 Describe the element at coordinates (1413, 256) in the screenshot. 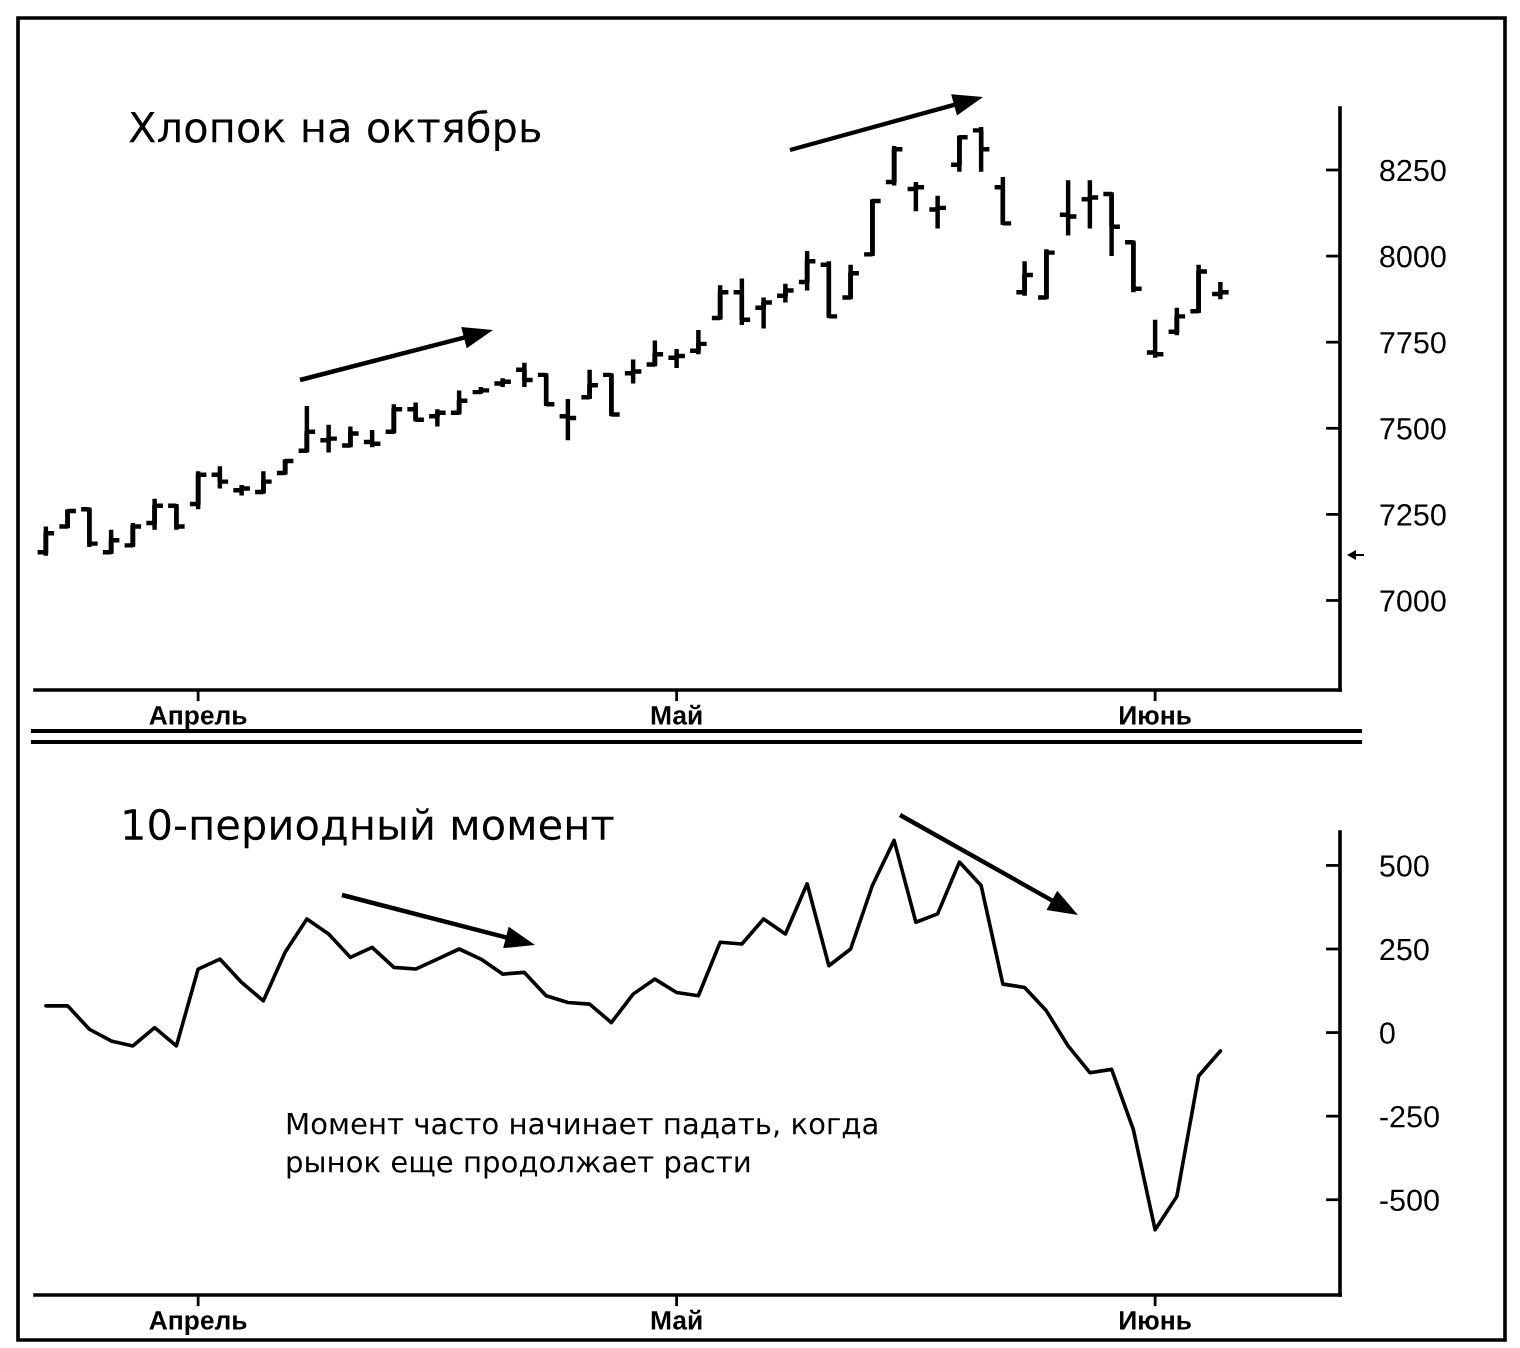

I see `y-tick-label: 8000` at that location.